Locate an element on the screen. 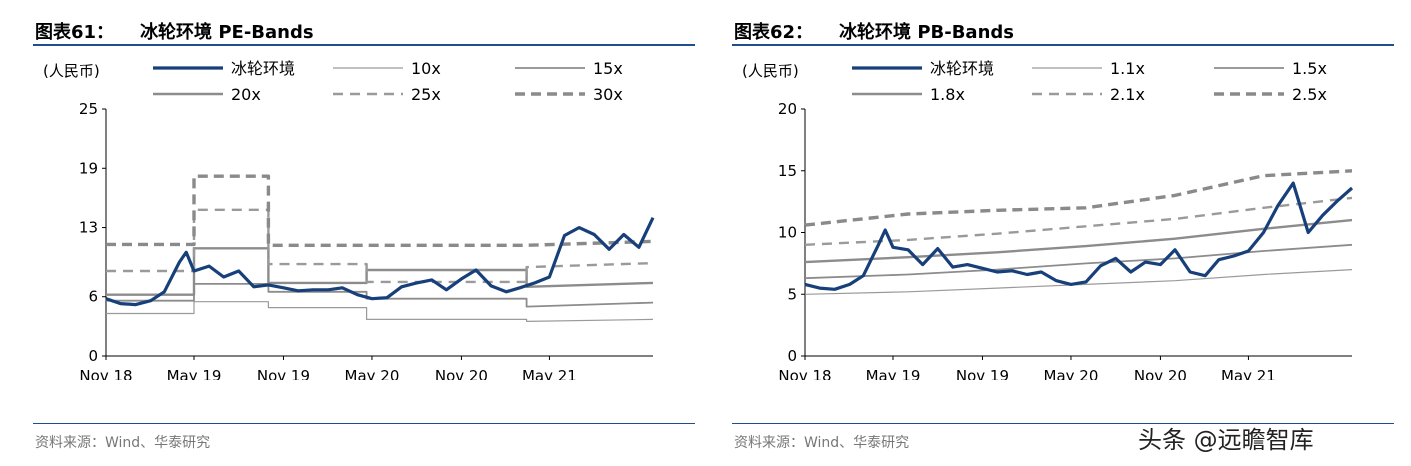  y-tick-label: 5 is located at coordinates (792, 294).